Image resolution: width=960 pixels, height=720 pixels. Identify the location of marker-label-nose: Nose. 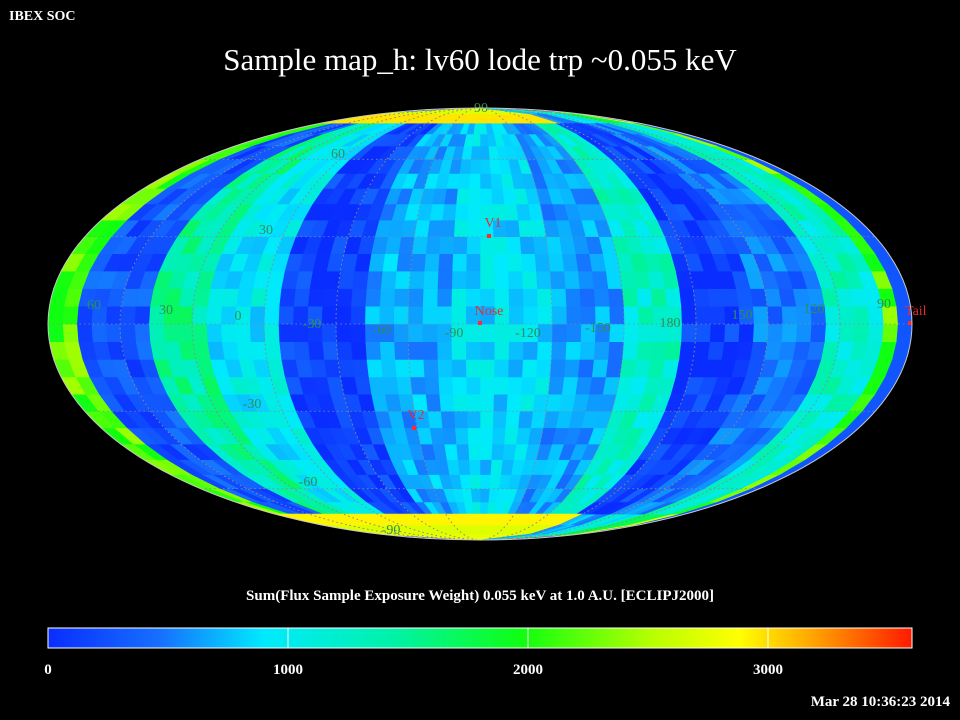
(489, 311).